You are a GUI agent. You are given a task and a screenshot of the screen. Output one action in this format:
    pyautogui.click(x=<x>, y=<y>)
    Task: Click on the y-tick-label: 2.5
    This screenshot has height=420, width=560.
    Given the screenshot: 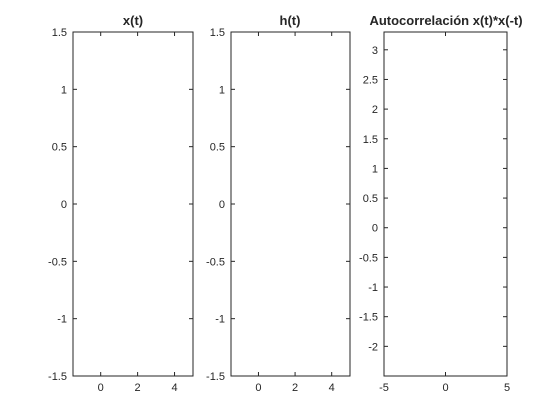 What is the action you would take?
    pyautogui.click(x=370, y=80)
    